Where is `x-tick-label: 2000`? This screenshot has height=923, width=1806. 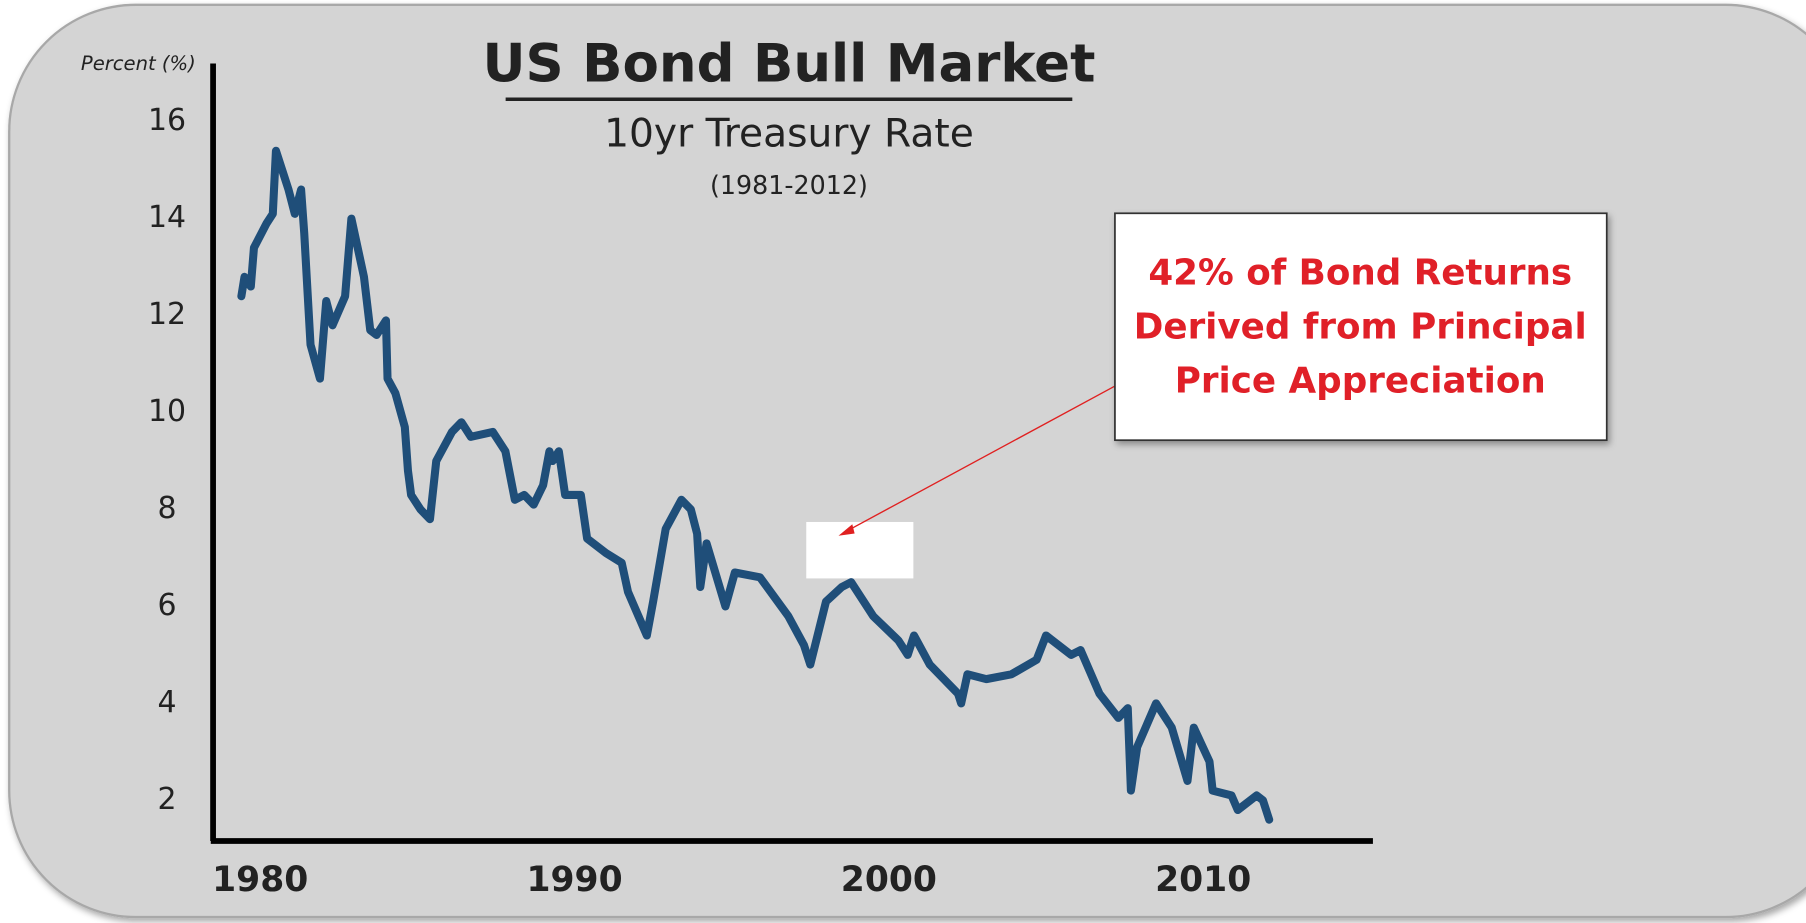 x-tick-label: 2000 is located at coordinates (889, 880).